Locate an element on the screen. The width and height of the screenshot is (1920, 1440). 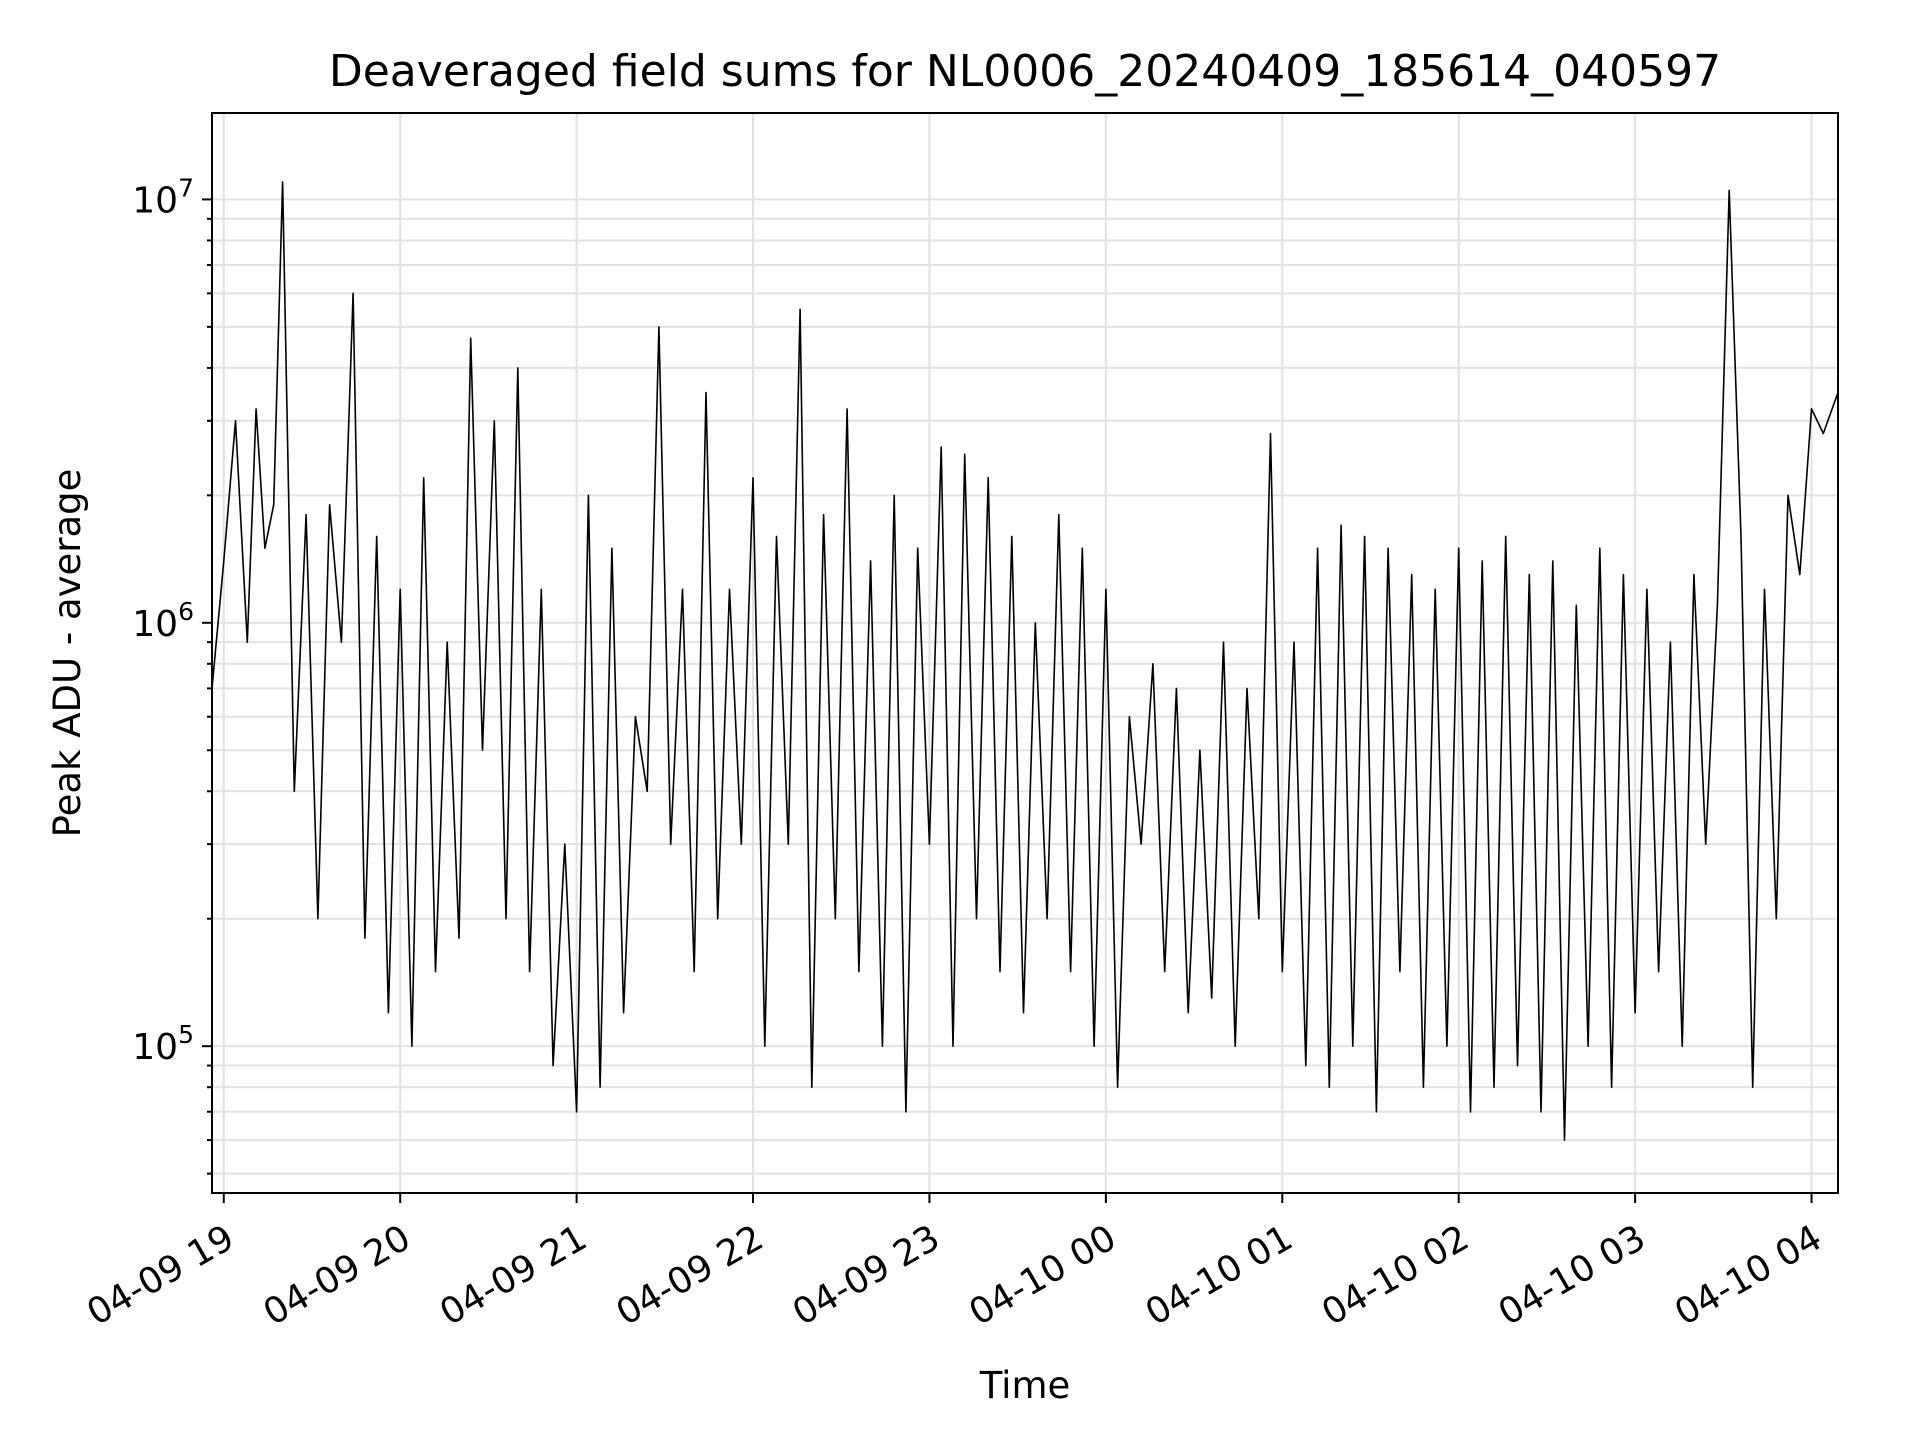
y-axis-label: Peak ADU - average is located at coordinates (67, 653).